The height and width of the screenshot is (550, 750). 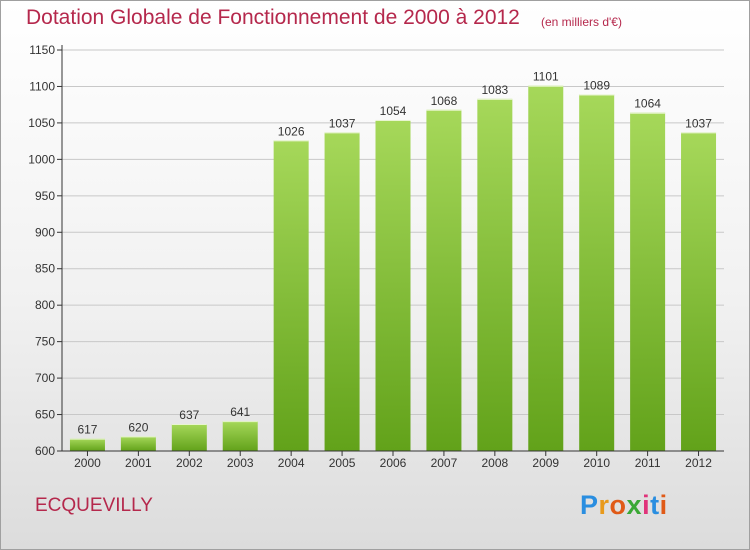 What do you see at coordinates (45, 342) in the screenshot?
I see `y-tick-label: 750` at bounding box center [45, 342].